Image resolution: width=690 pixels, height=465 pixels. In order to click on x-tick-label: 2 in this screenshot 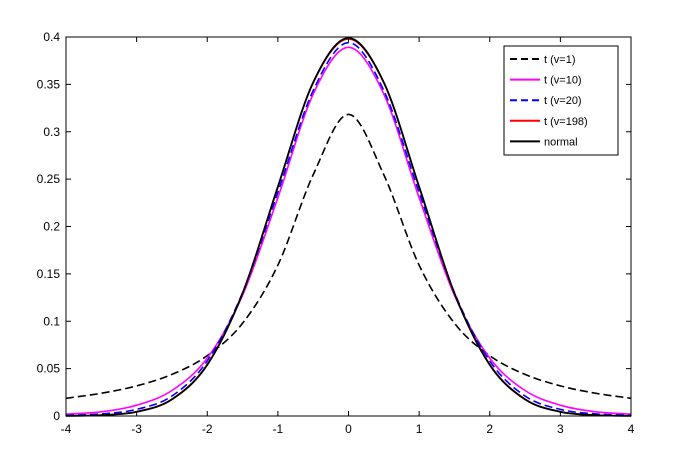, I will do `click(489, 429)`.